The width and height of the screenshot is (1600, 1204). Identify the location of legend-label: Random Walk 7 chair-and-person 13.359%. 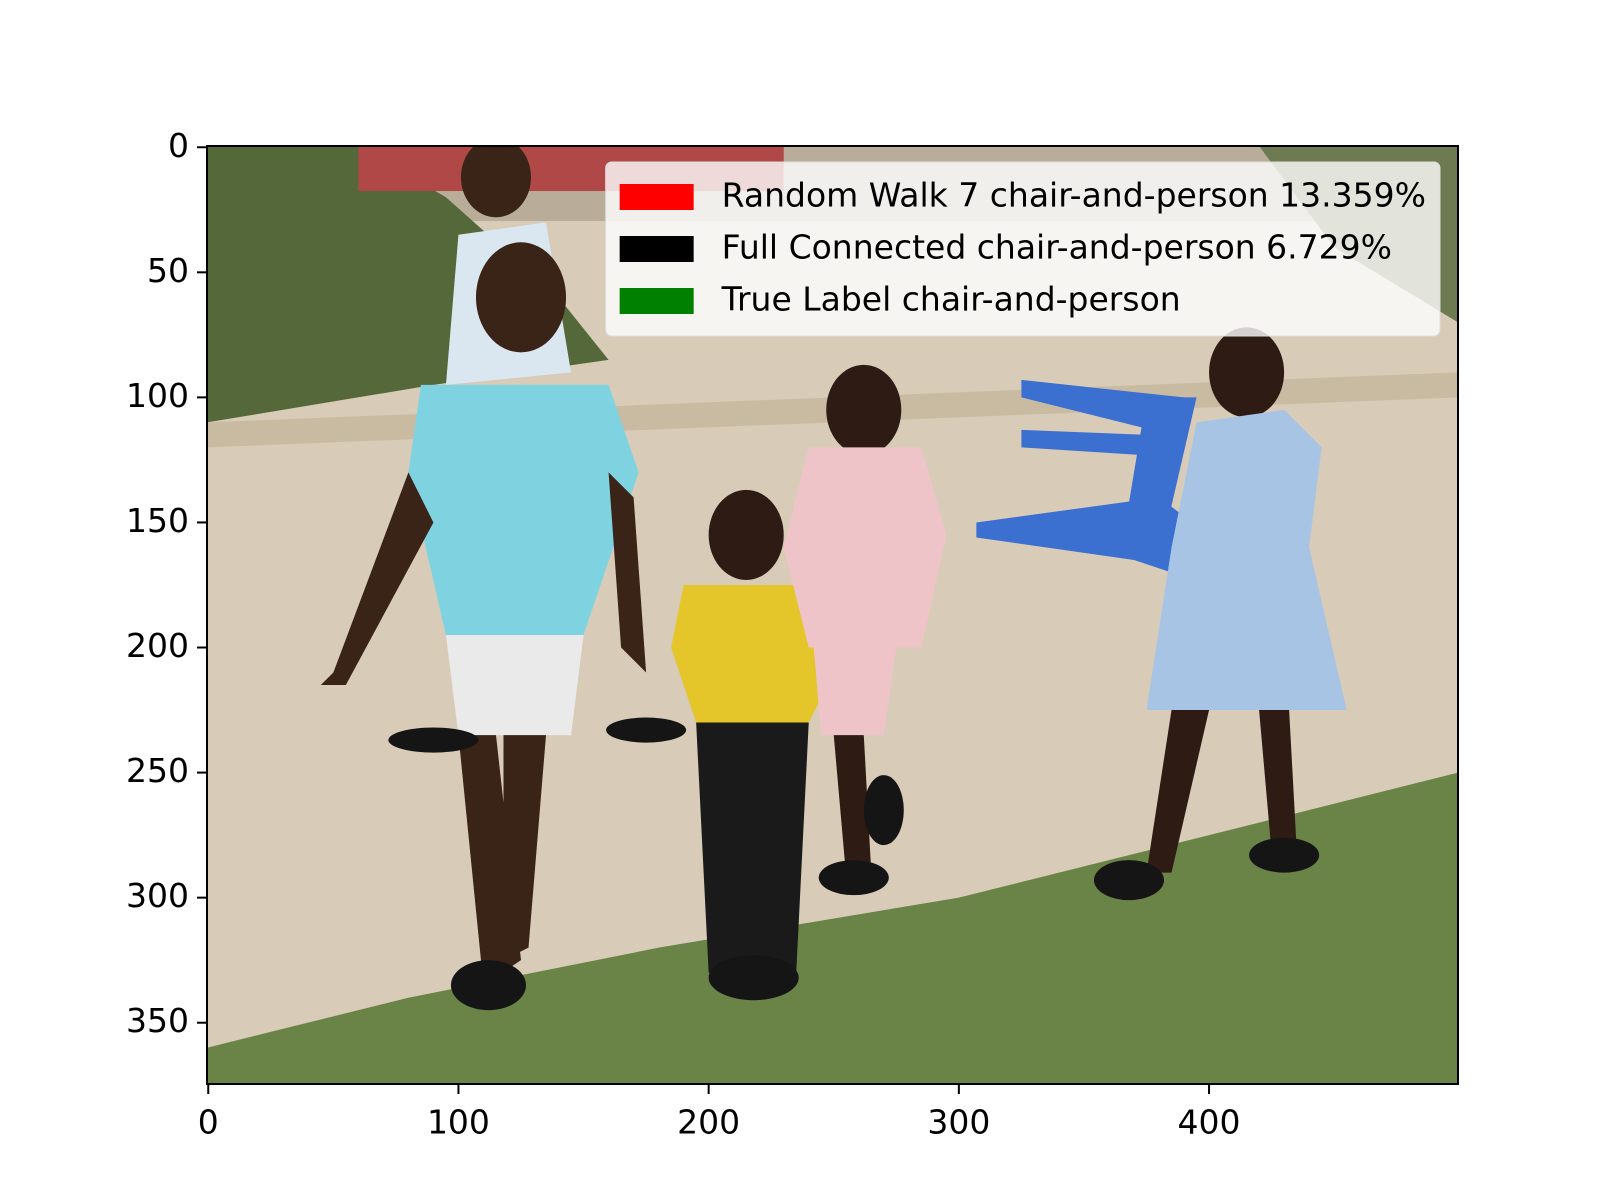
(1074, 195).